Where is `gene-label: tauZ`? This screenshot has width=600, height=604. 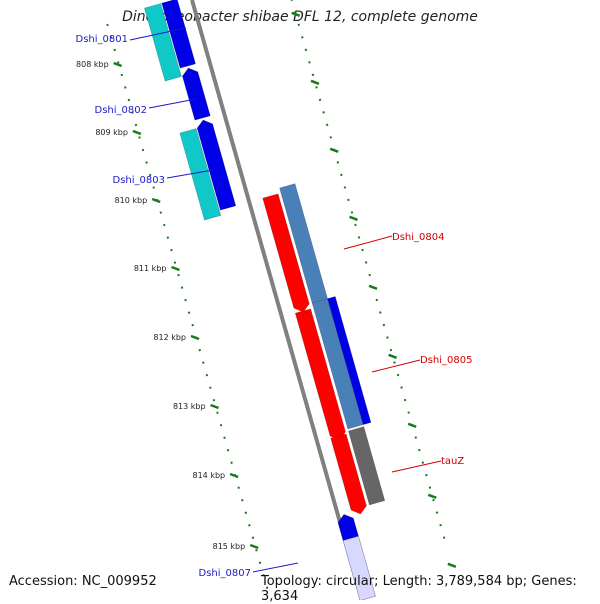 gene-label: tauZ is located at coordinates (452, 461).